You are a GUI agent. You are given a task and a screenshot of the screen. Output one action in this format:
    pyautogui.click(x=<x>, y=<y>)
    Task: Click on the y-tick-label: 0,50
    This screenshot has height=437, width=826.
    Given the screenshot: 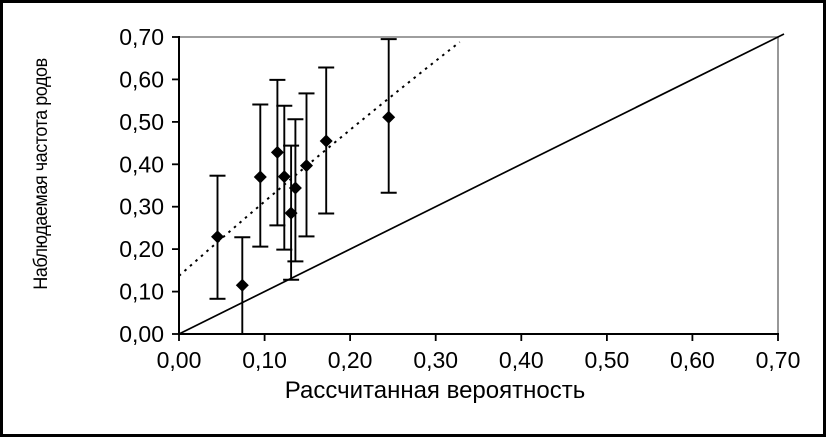 What is the action you would take?
    pyautogui.click(x=141, y=122)
    